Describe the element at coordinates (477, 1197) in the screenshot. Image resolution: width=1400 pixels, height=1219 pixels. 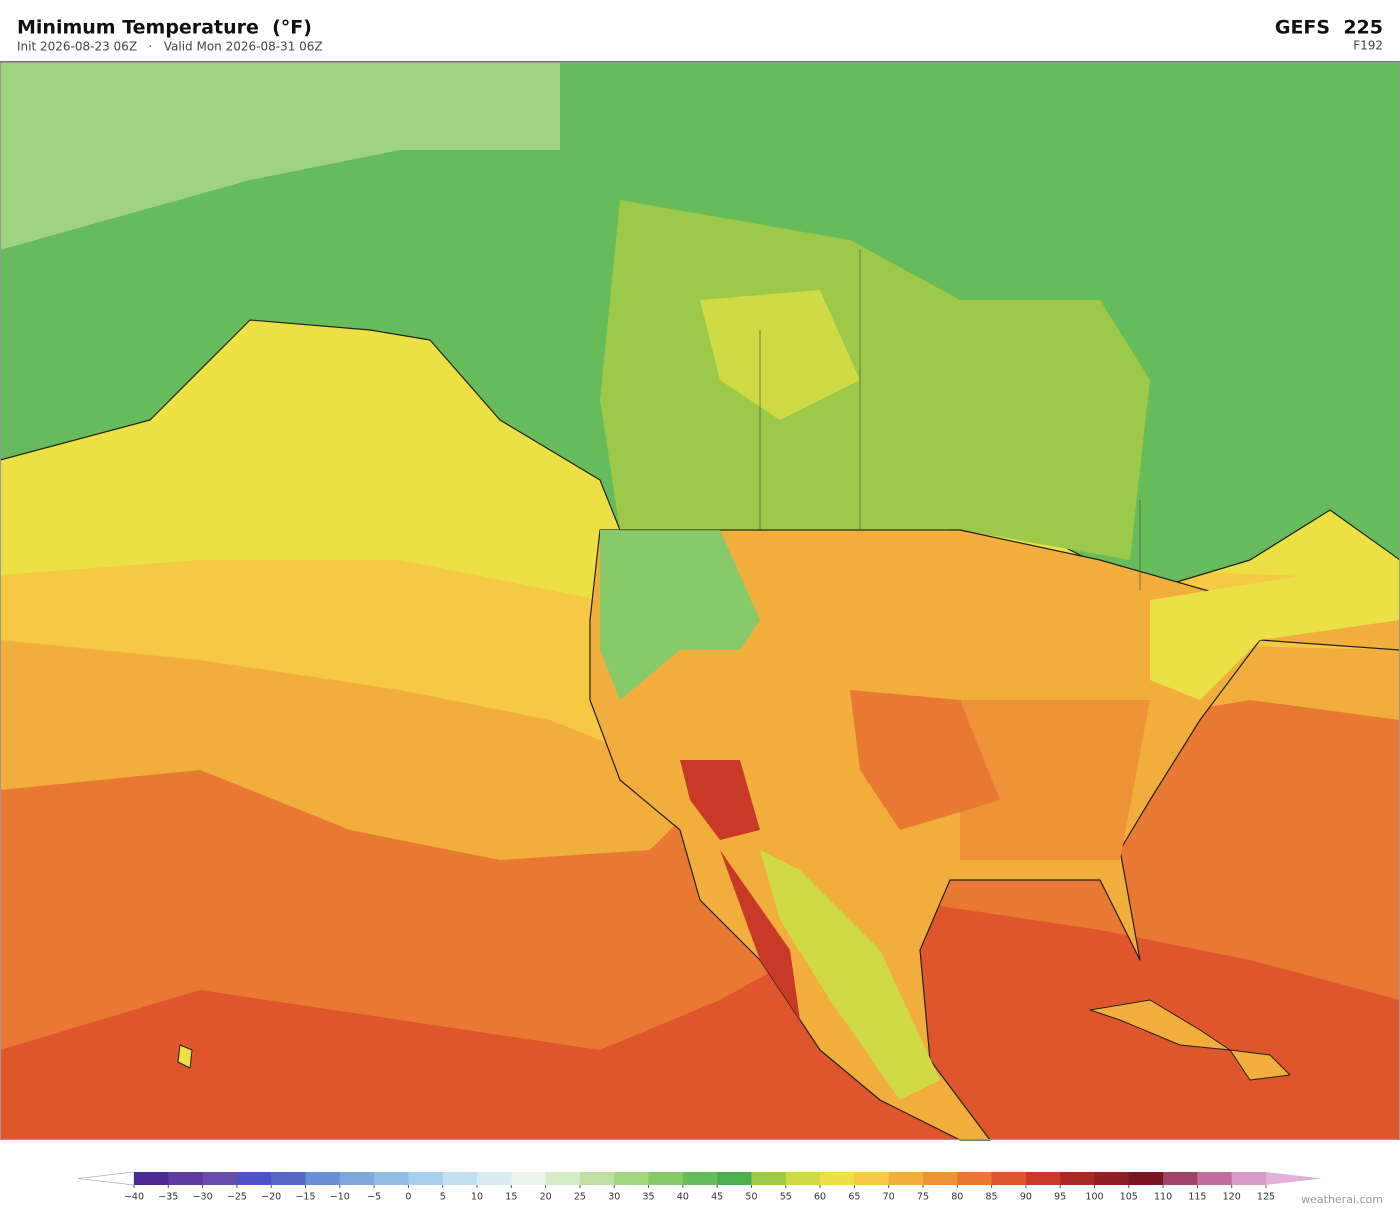
I see `tick-label: 10` at that location.